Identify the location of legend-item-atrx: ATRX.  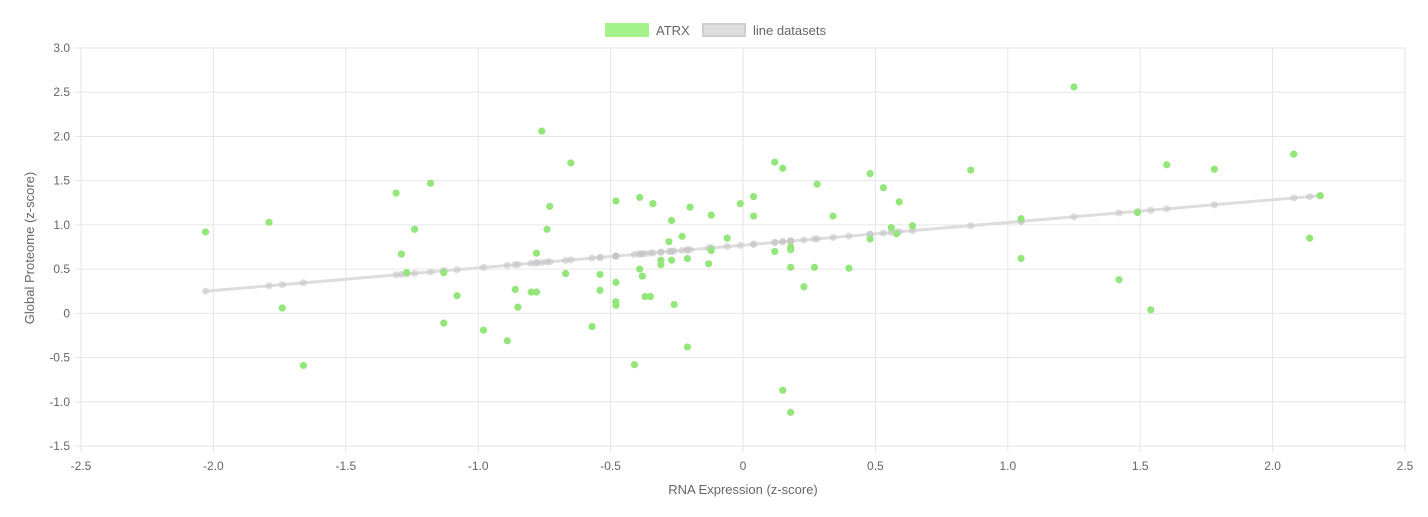
(647, 30).